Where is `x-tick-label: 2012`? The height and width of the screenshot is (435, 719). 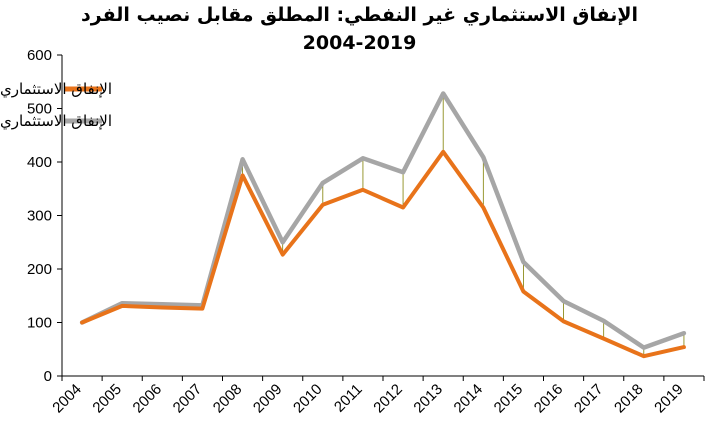
x-tick-label: 2012 is located at coordinates (388, 399).